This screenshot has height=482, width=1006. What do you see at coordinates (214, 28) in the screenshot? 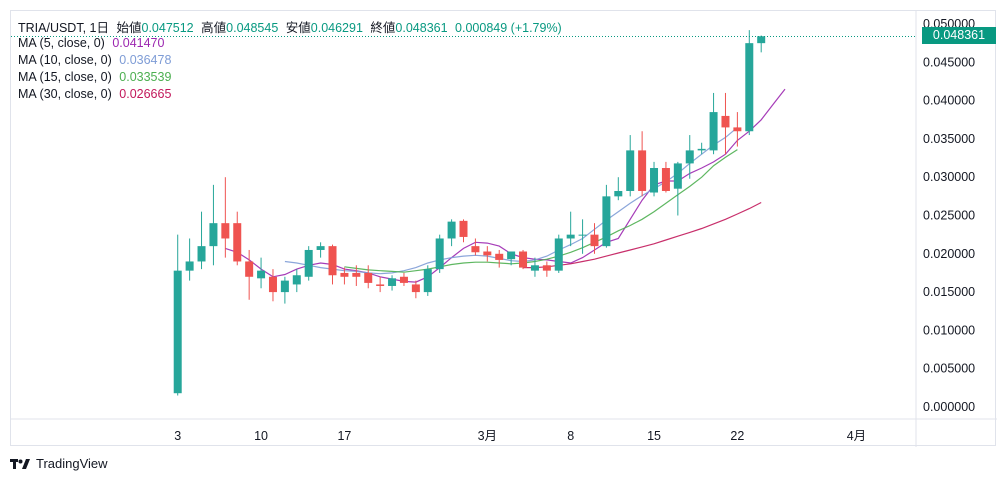
I see `high-label: 高値` at bounding box center [214, 28].